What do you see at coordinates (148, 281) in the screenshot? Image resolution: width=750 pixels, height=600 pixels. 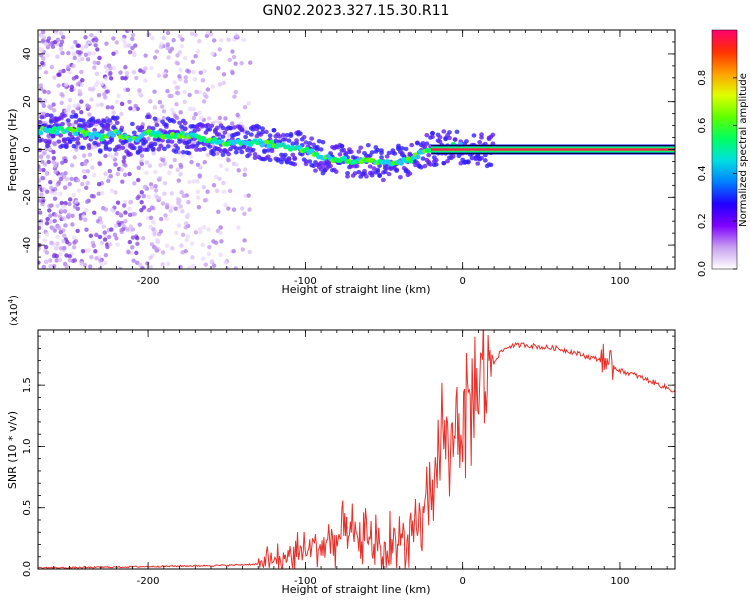 I see `x-tick-label: -200` at bounding box center [148, 281].